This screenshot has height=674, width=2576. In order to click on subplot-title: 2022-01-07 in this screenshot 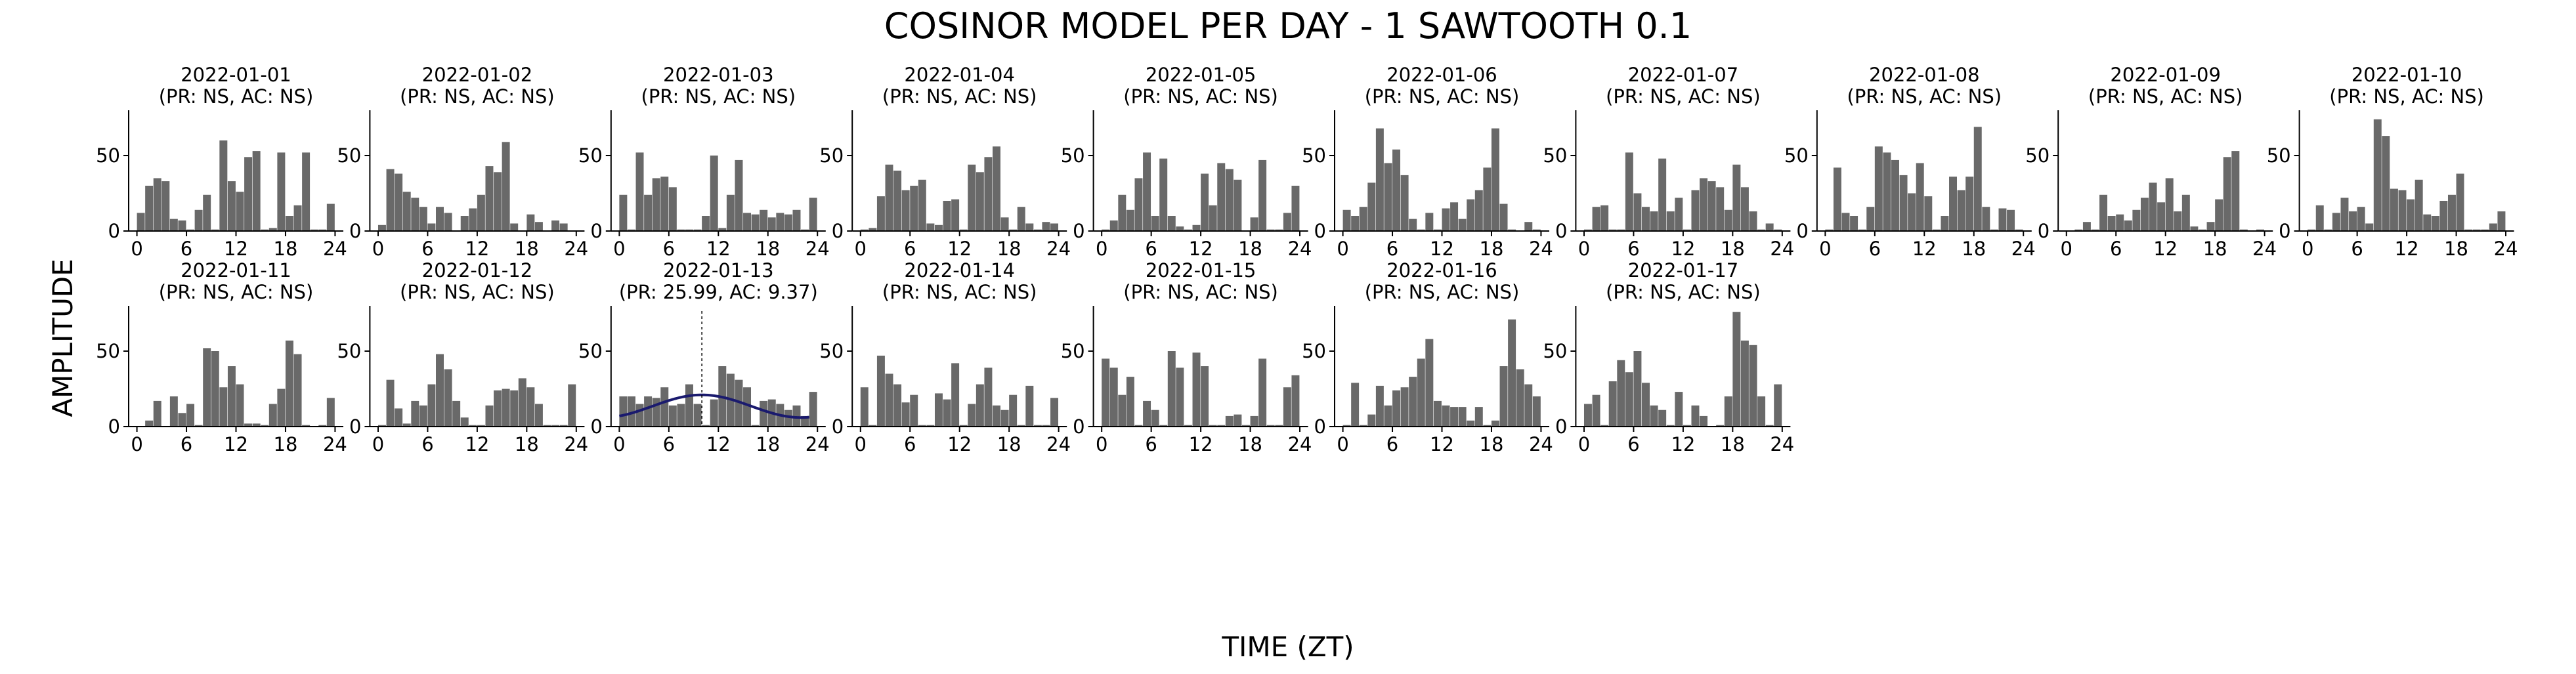, I will do `click(1684, 75)`.